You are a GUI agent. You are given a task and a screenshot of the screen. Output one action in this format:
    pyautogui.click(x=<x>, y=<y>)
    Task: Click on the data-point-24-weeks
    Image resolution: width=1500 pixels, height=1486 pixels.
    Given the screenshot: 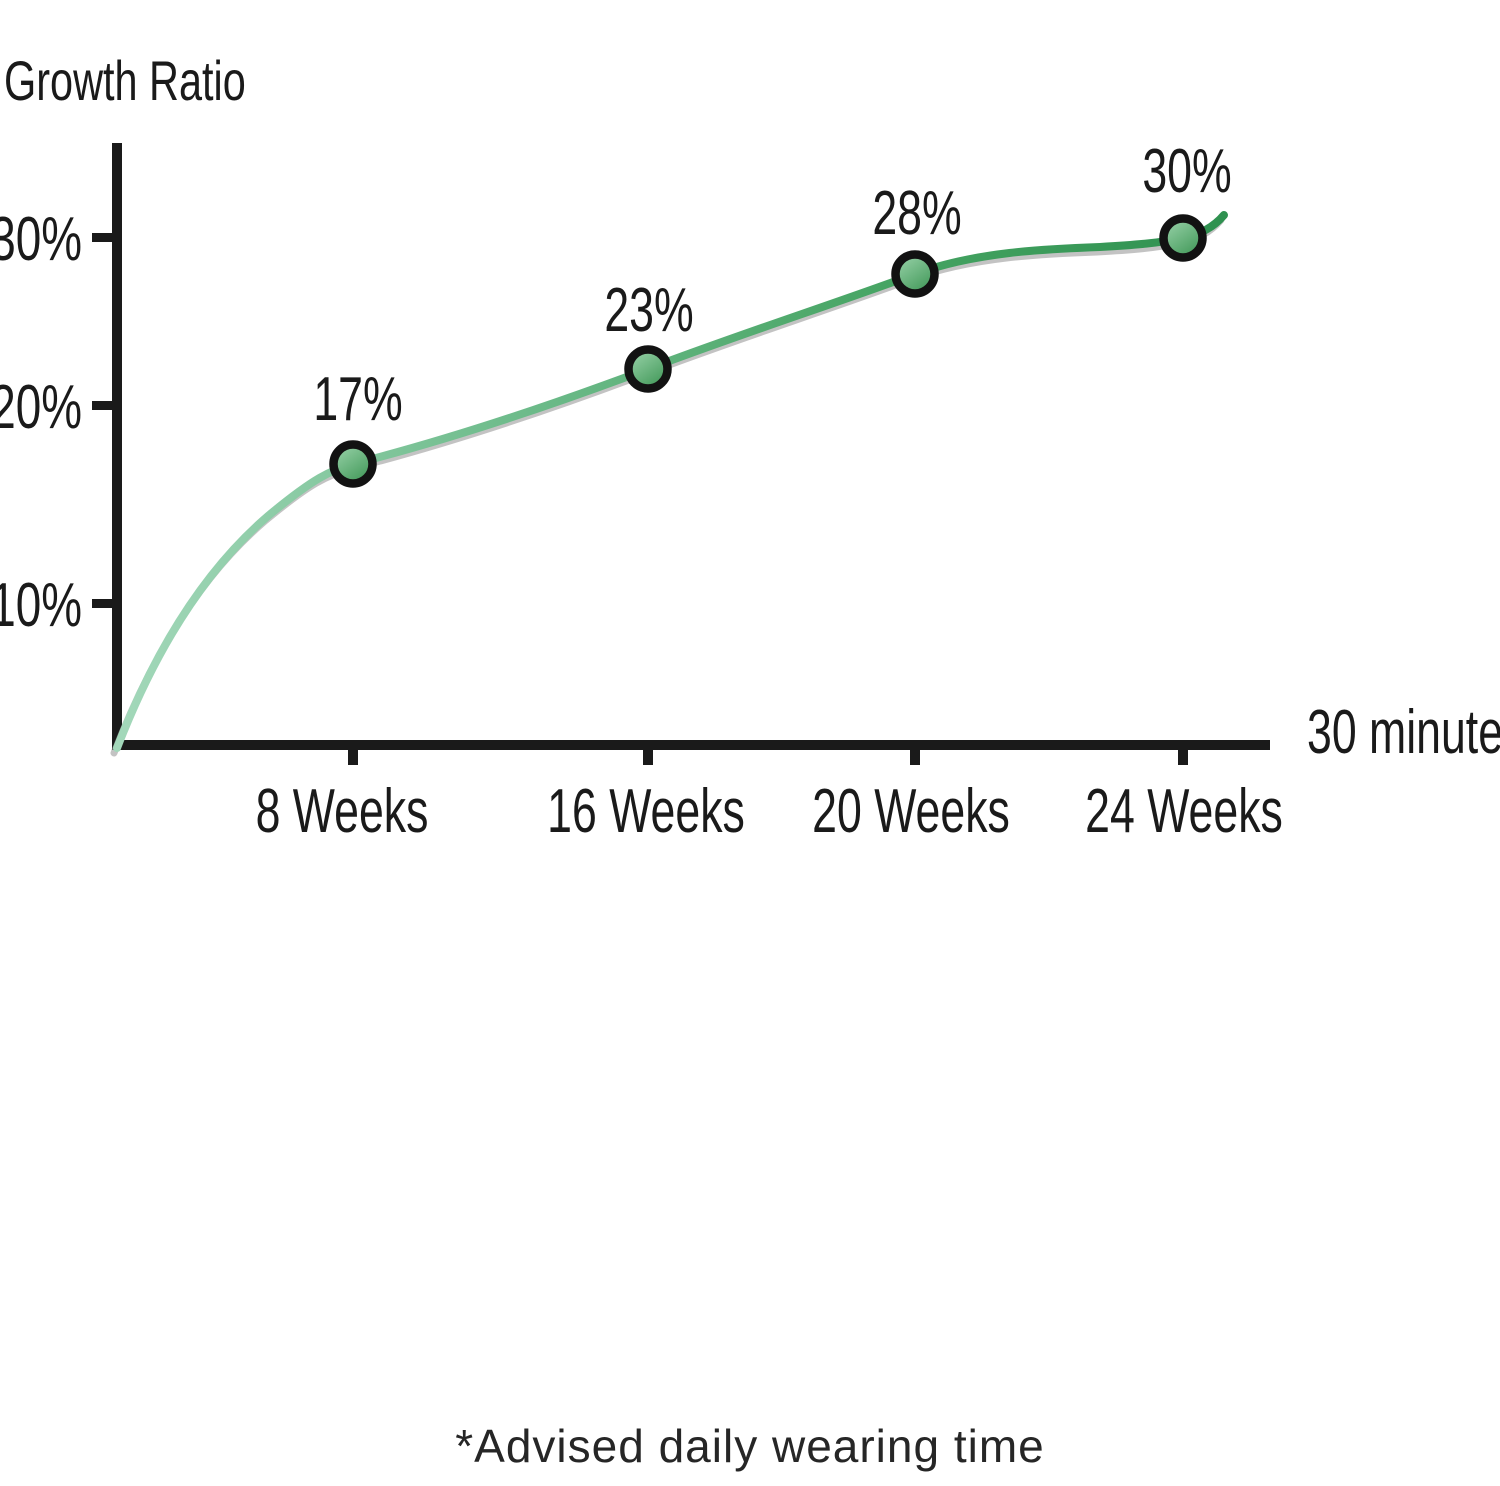 What is the action you would take?
    pyautogui.click(x=1183, y=238)
    